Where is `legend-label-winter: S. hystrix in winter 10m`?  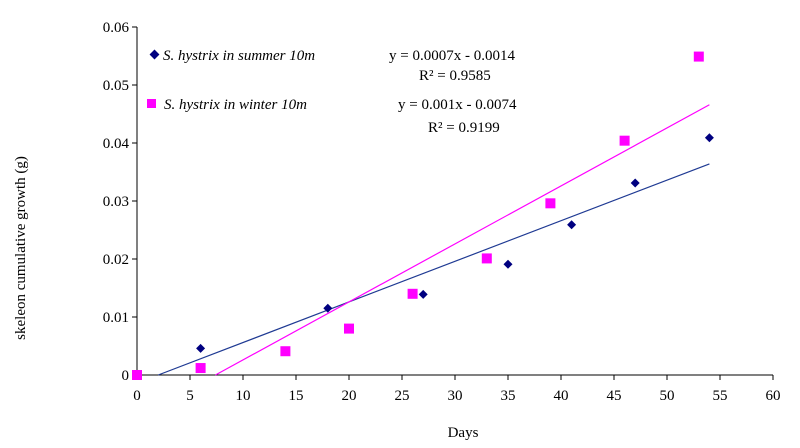 legend-label-winter: S. hystrix in winter 10m is located at coordinates (235, 105).